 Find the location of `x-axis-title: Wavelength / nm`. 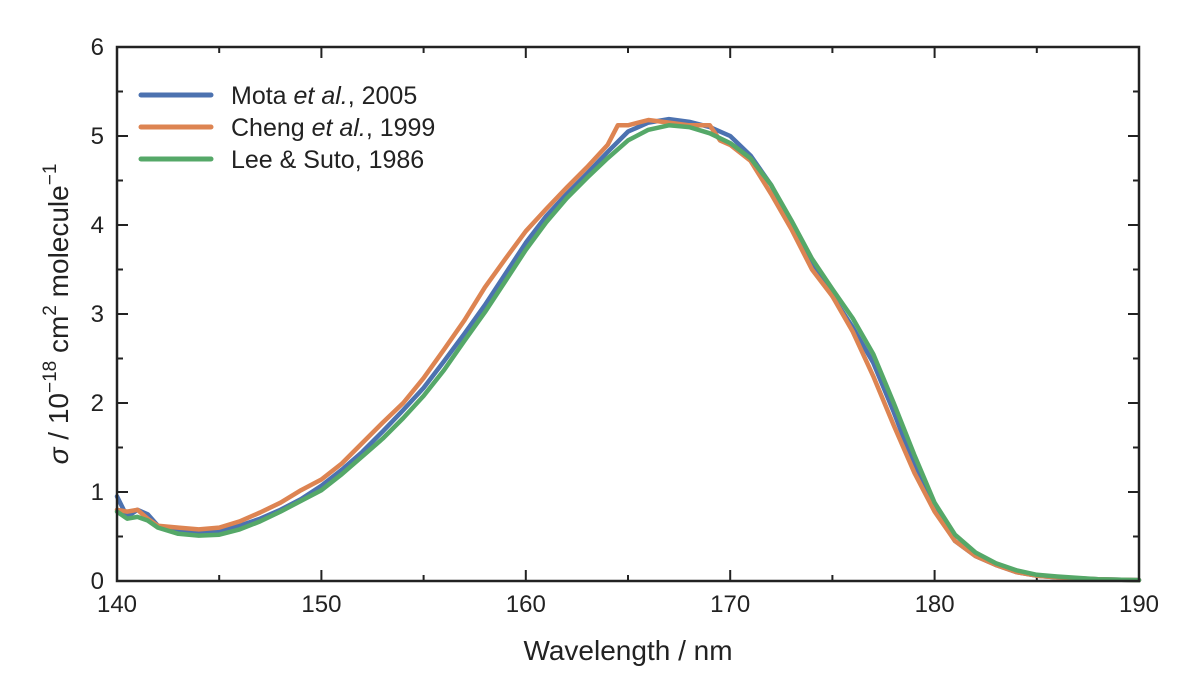

x-axis-title: Wavelength / nm is located at coordinates (627, 650).